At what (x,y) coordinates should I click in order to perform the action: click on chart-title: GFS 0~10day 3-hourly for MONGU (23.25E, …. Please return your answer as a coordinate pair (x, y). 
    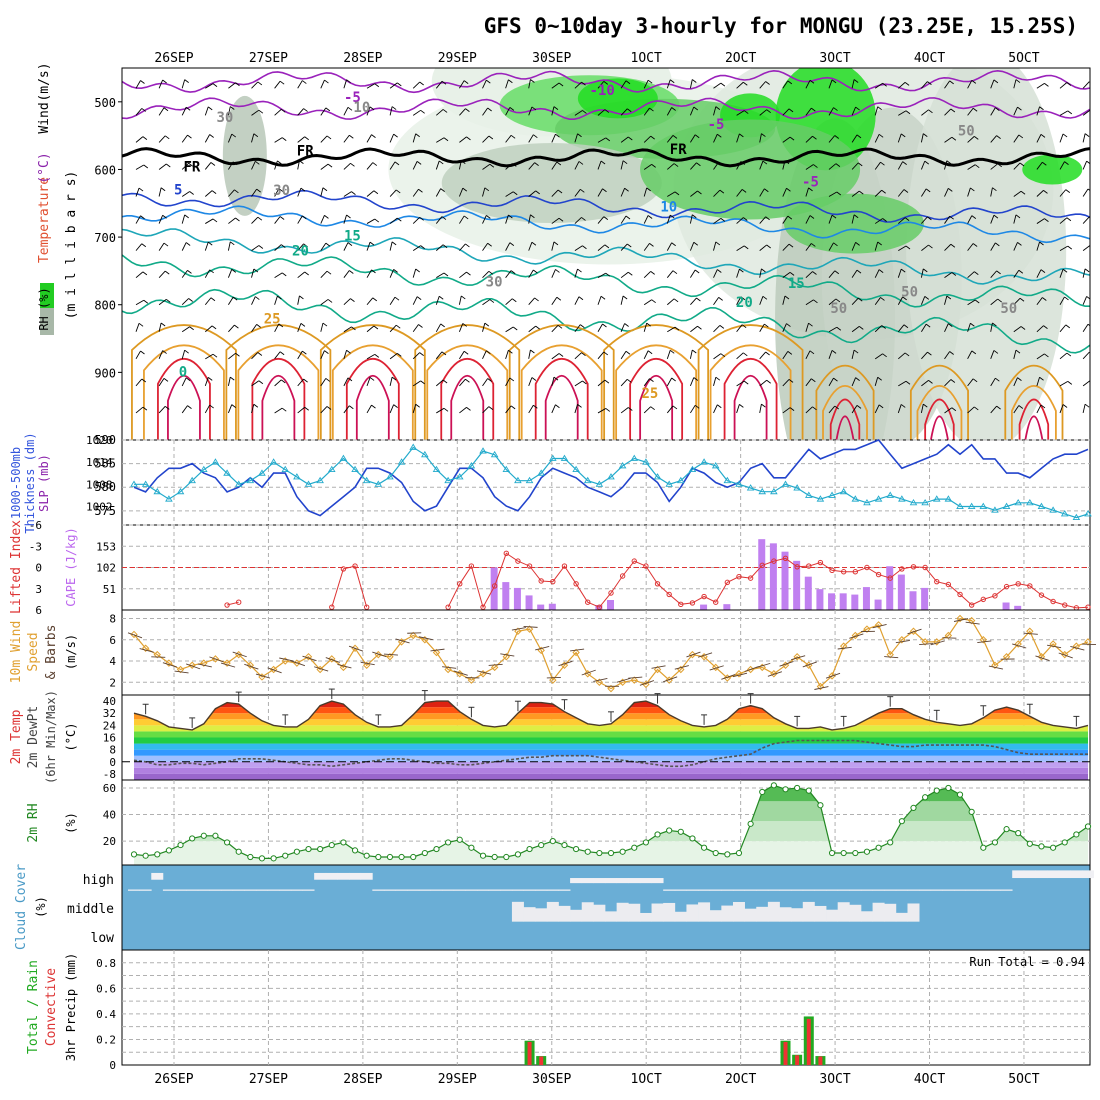
    Looking at the image, I should click on (781, 26).